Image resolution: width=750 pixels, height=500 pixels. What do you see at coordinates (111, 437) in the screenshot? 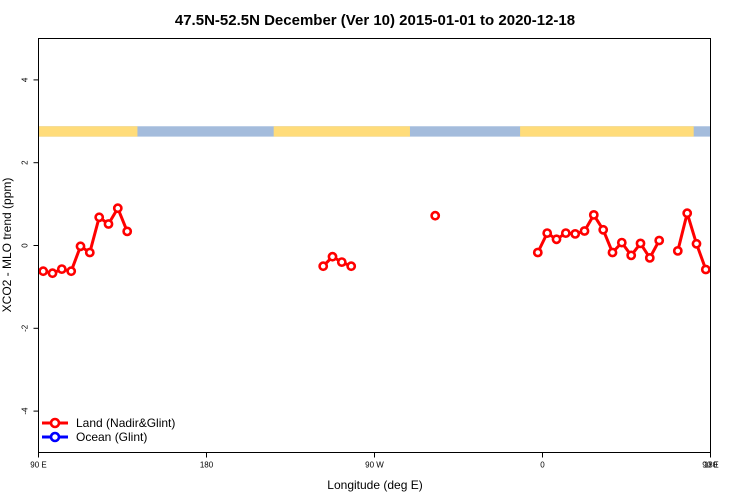
I see `legend-label: Ocean (Glint)` at bounding box center [111, 437].